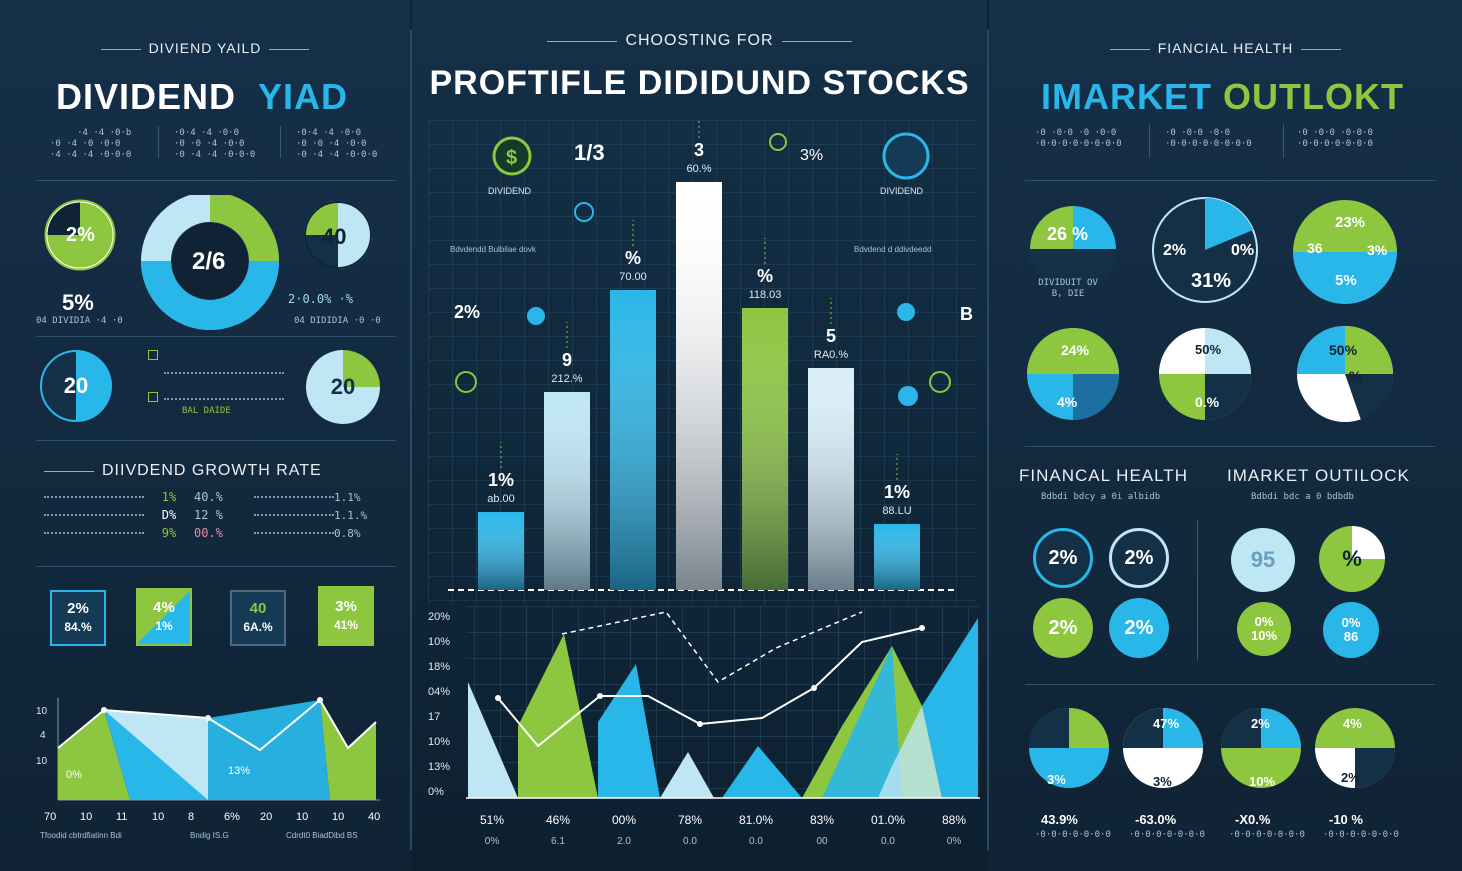 The width and height of the screenshot is (1462, 871). Describe the element at coordinates (1166, 723) in the screenshot. I see `bottom-pie-label: 47%` at that location.